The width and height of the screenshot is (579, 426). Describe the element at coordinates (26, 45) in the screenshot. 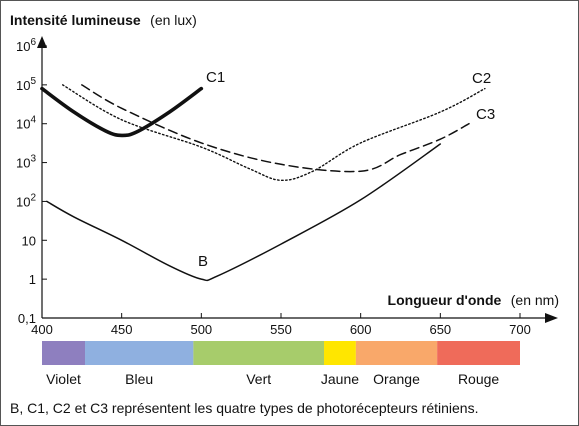

I see `y-tick-label: 10⁶` at that location.